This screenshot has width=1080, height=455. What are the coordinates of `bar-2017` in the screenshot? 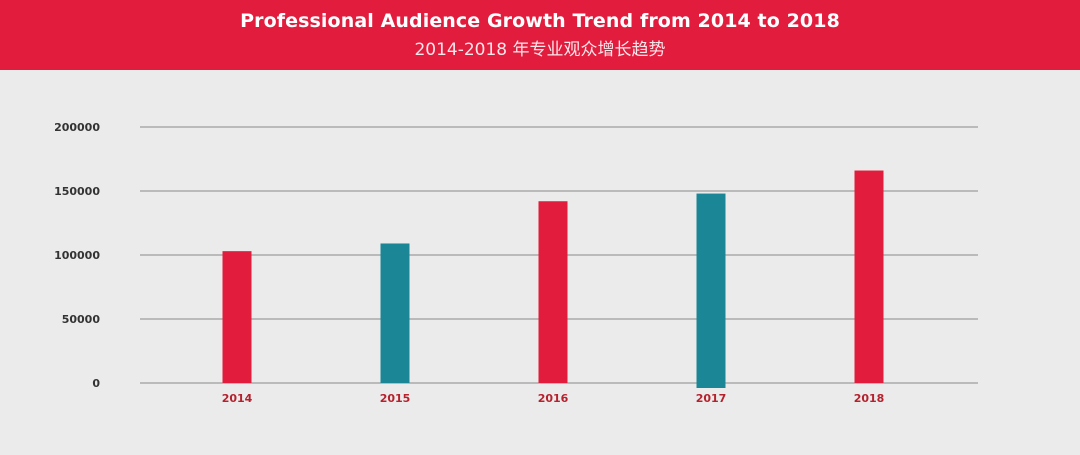 It's located at (711, 290).